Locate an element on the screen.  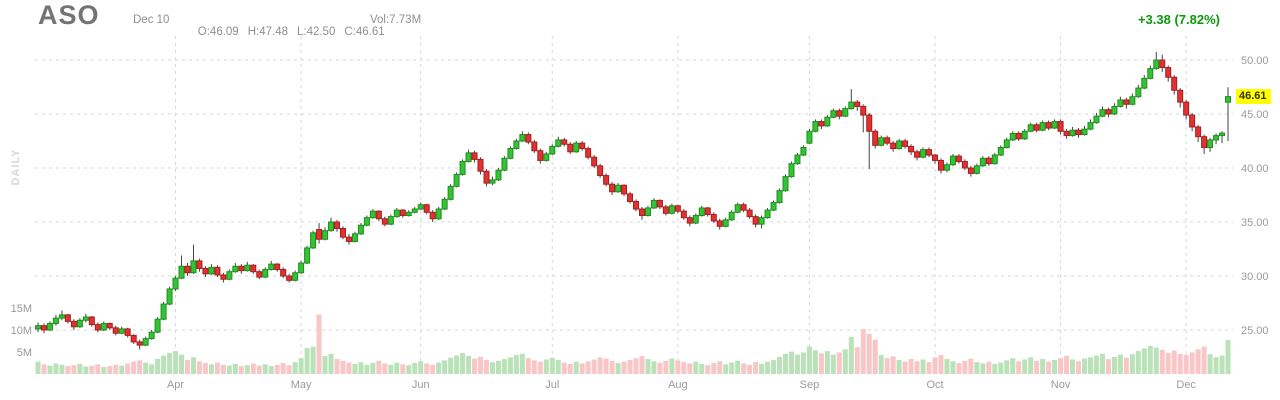
volume-layer is located at coordinates (633, 344).